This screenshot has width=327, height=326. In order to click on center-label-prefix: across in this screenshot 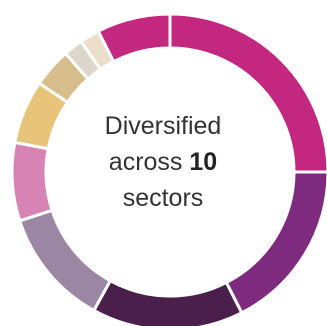, I will do `click(149, 162)`.